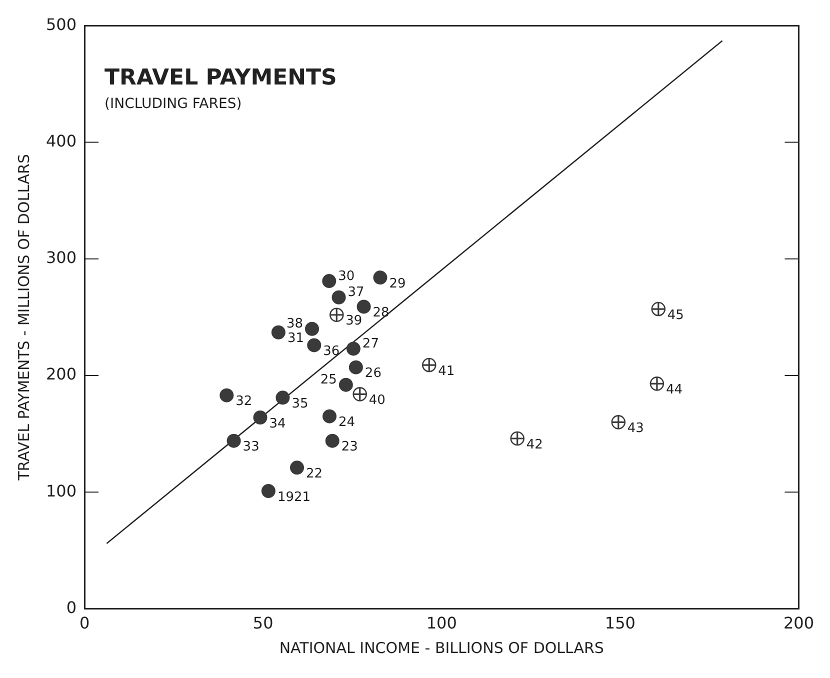  I want to click on annotation: 25, so click(328, 380).